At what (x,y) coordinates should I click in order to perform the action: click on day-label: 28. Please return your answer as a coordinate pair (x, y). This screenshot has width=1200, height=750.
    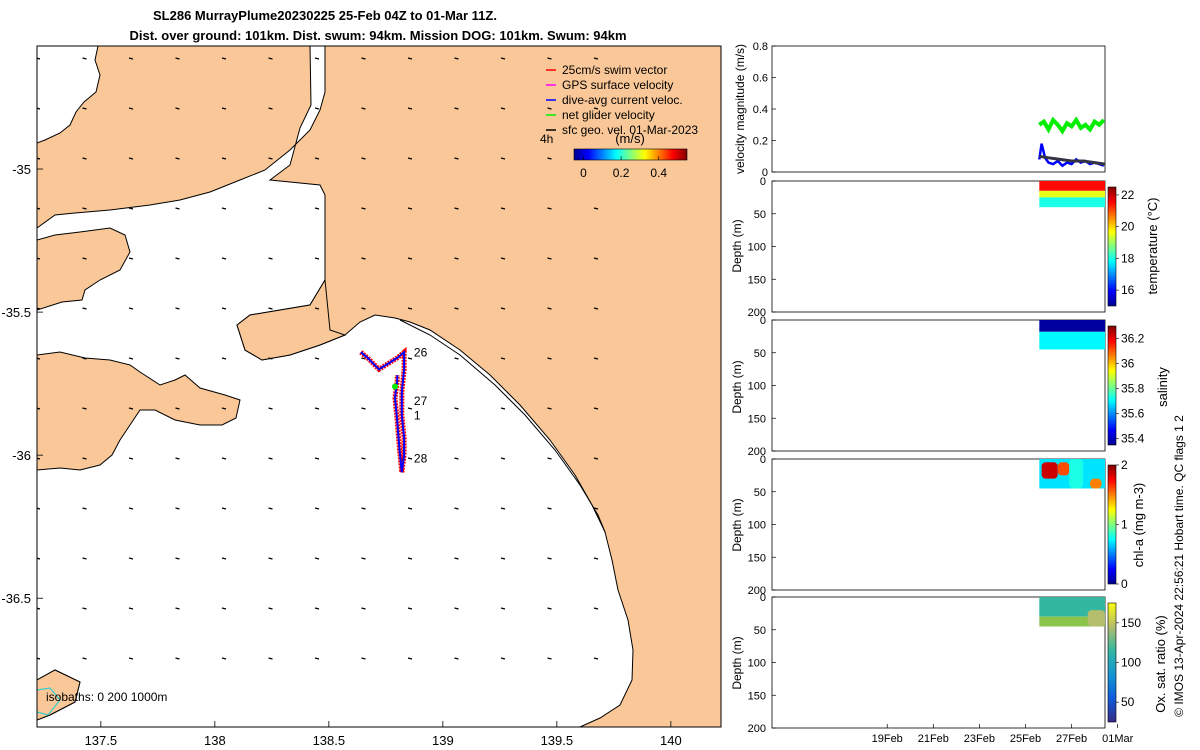
    Looking at the image, I should click on (421, 458).